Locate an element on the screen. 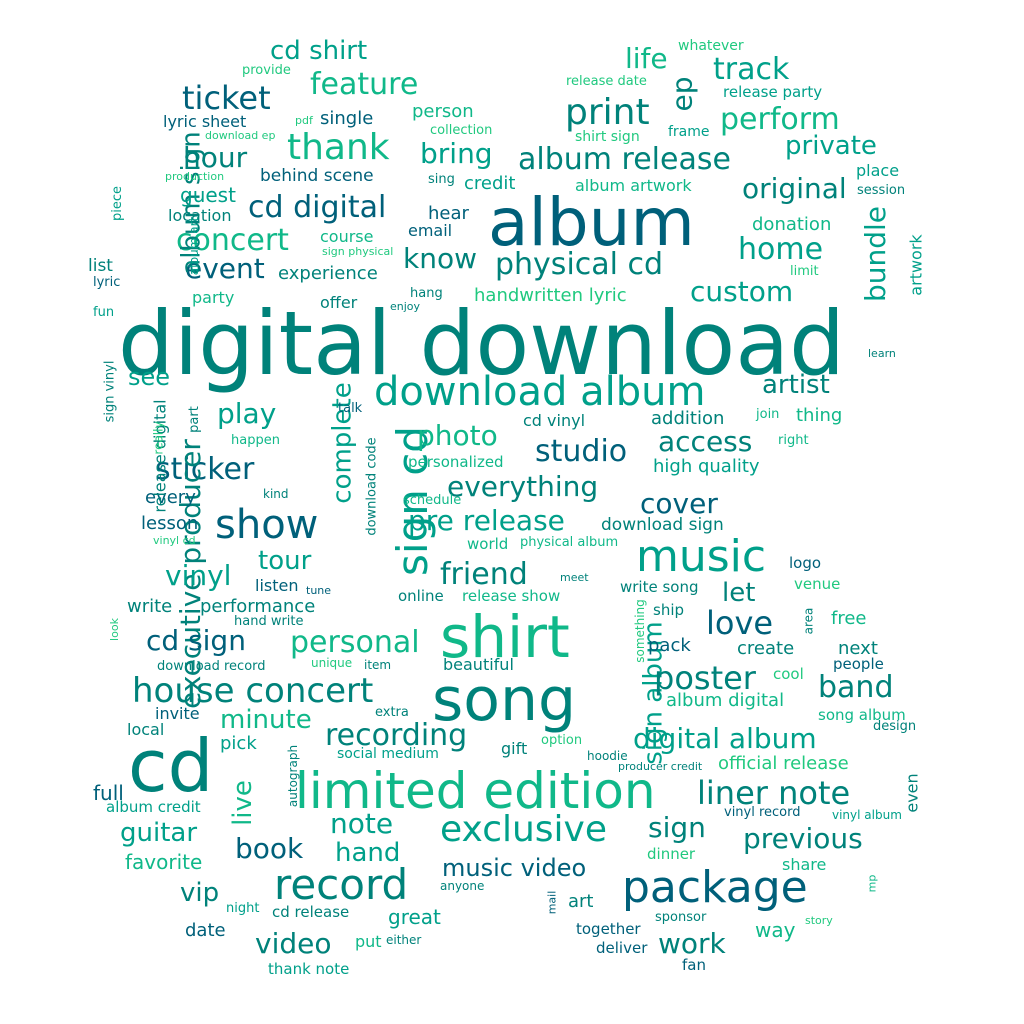  word-whatever: whatever is located at coordinates (711, 46).